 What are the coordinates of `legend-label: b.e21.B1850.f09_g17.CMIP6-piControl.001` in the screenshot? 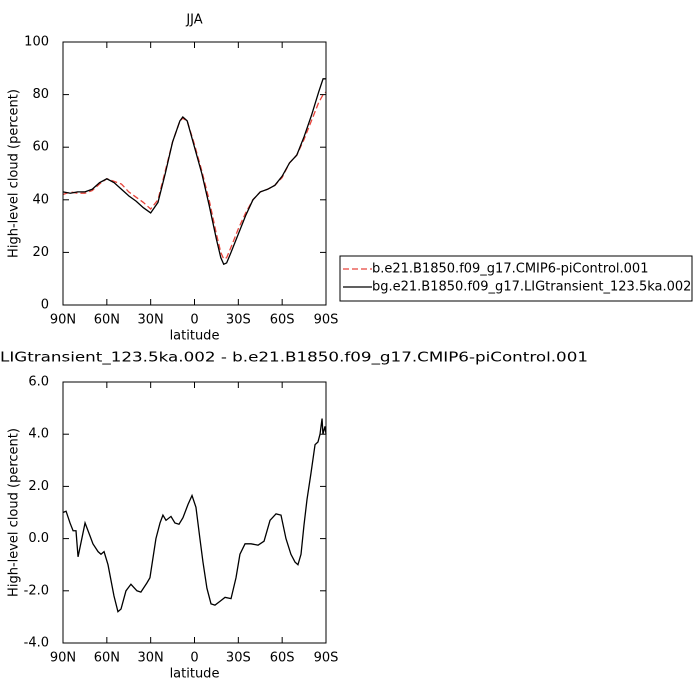 It's located at (510, 269).